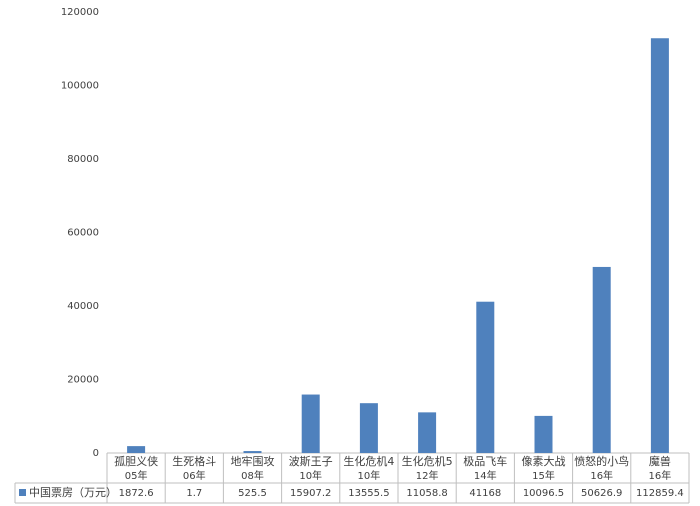  I want to click on table-value: 1.7, so click(194, 493).